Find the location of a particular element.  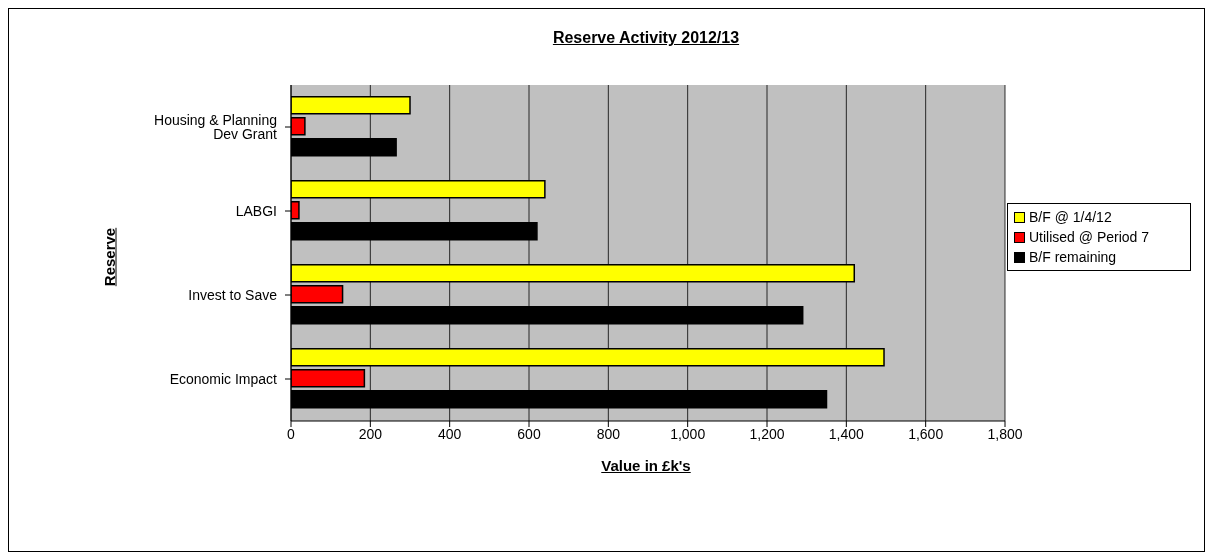

x-tick-label: 1,600 is located at coordinates (926, 433).